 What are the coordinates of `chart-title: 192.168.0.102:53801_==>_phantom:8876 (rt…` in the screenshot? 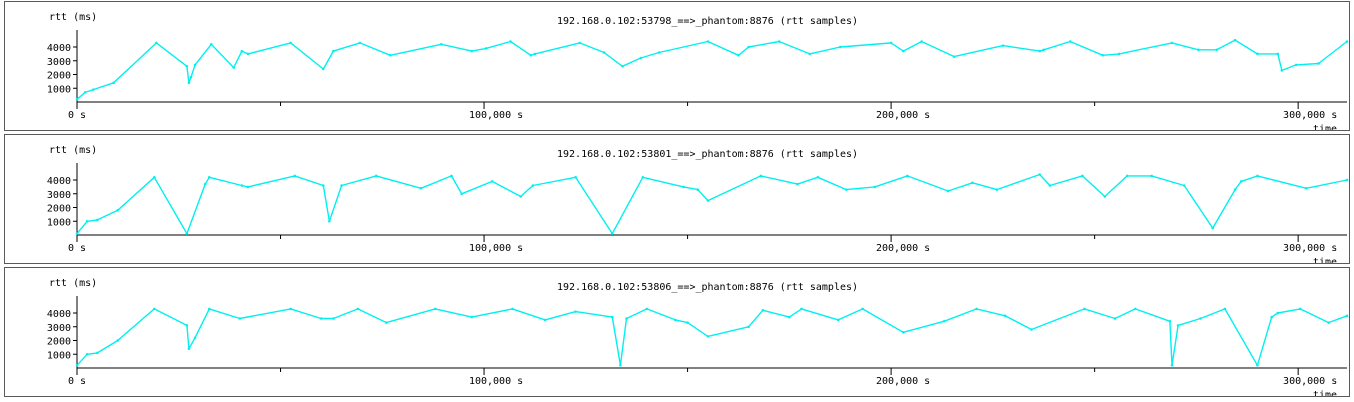 It's located at (707, 154).